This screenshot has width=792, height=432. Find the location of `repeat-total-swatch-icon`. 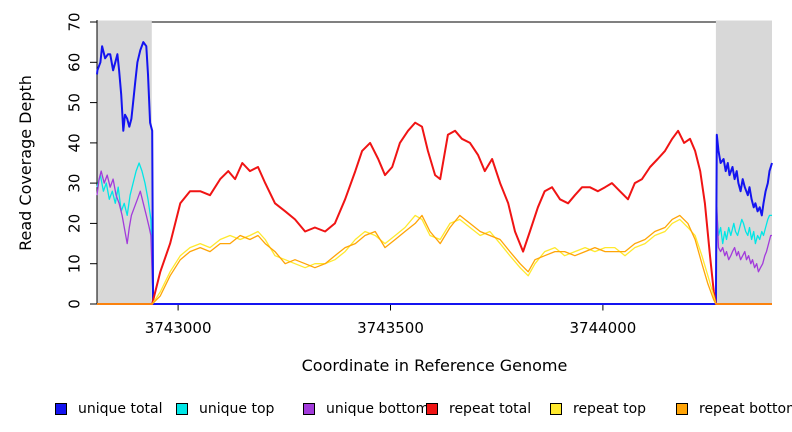

repeat-total-swatch-icon is located at coordinates (432, 409).